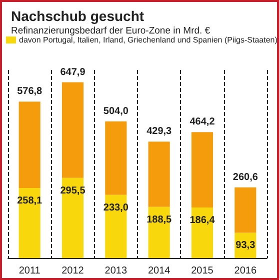  I want to click on x-tick-label: 2015, so click(202, 271).